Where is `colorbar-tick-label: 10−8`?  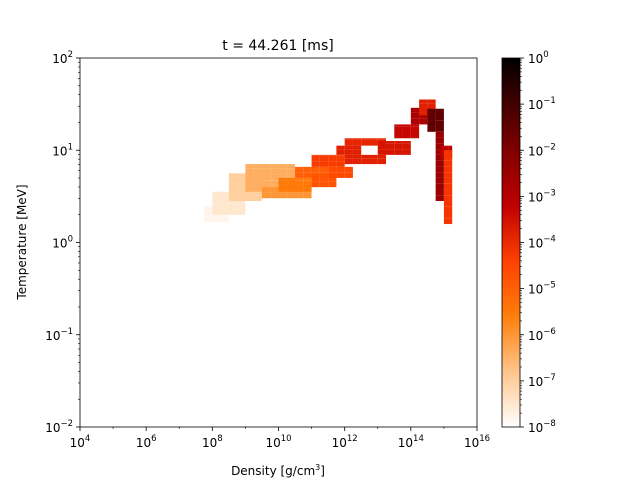
colorbar-tick-label: 10−8 is located at coordinates (542, 427).